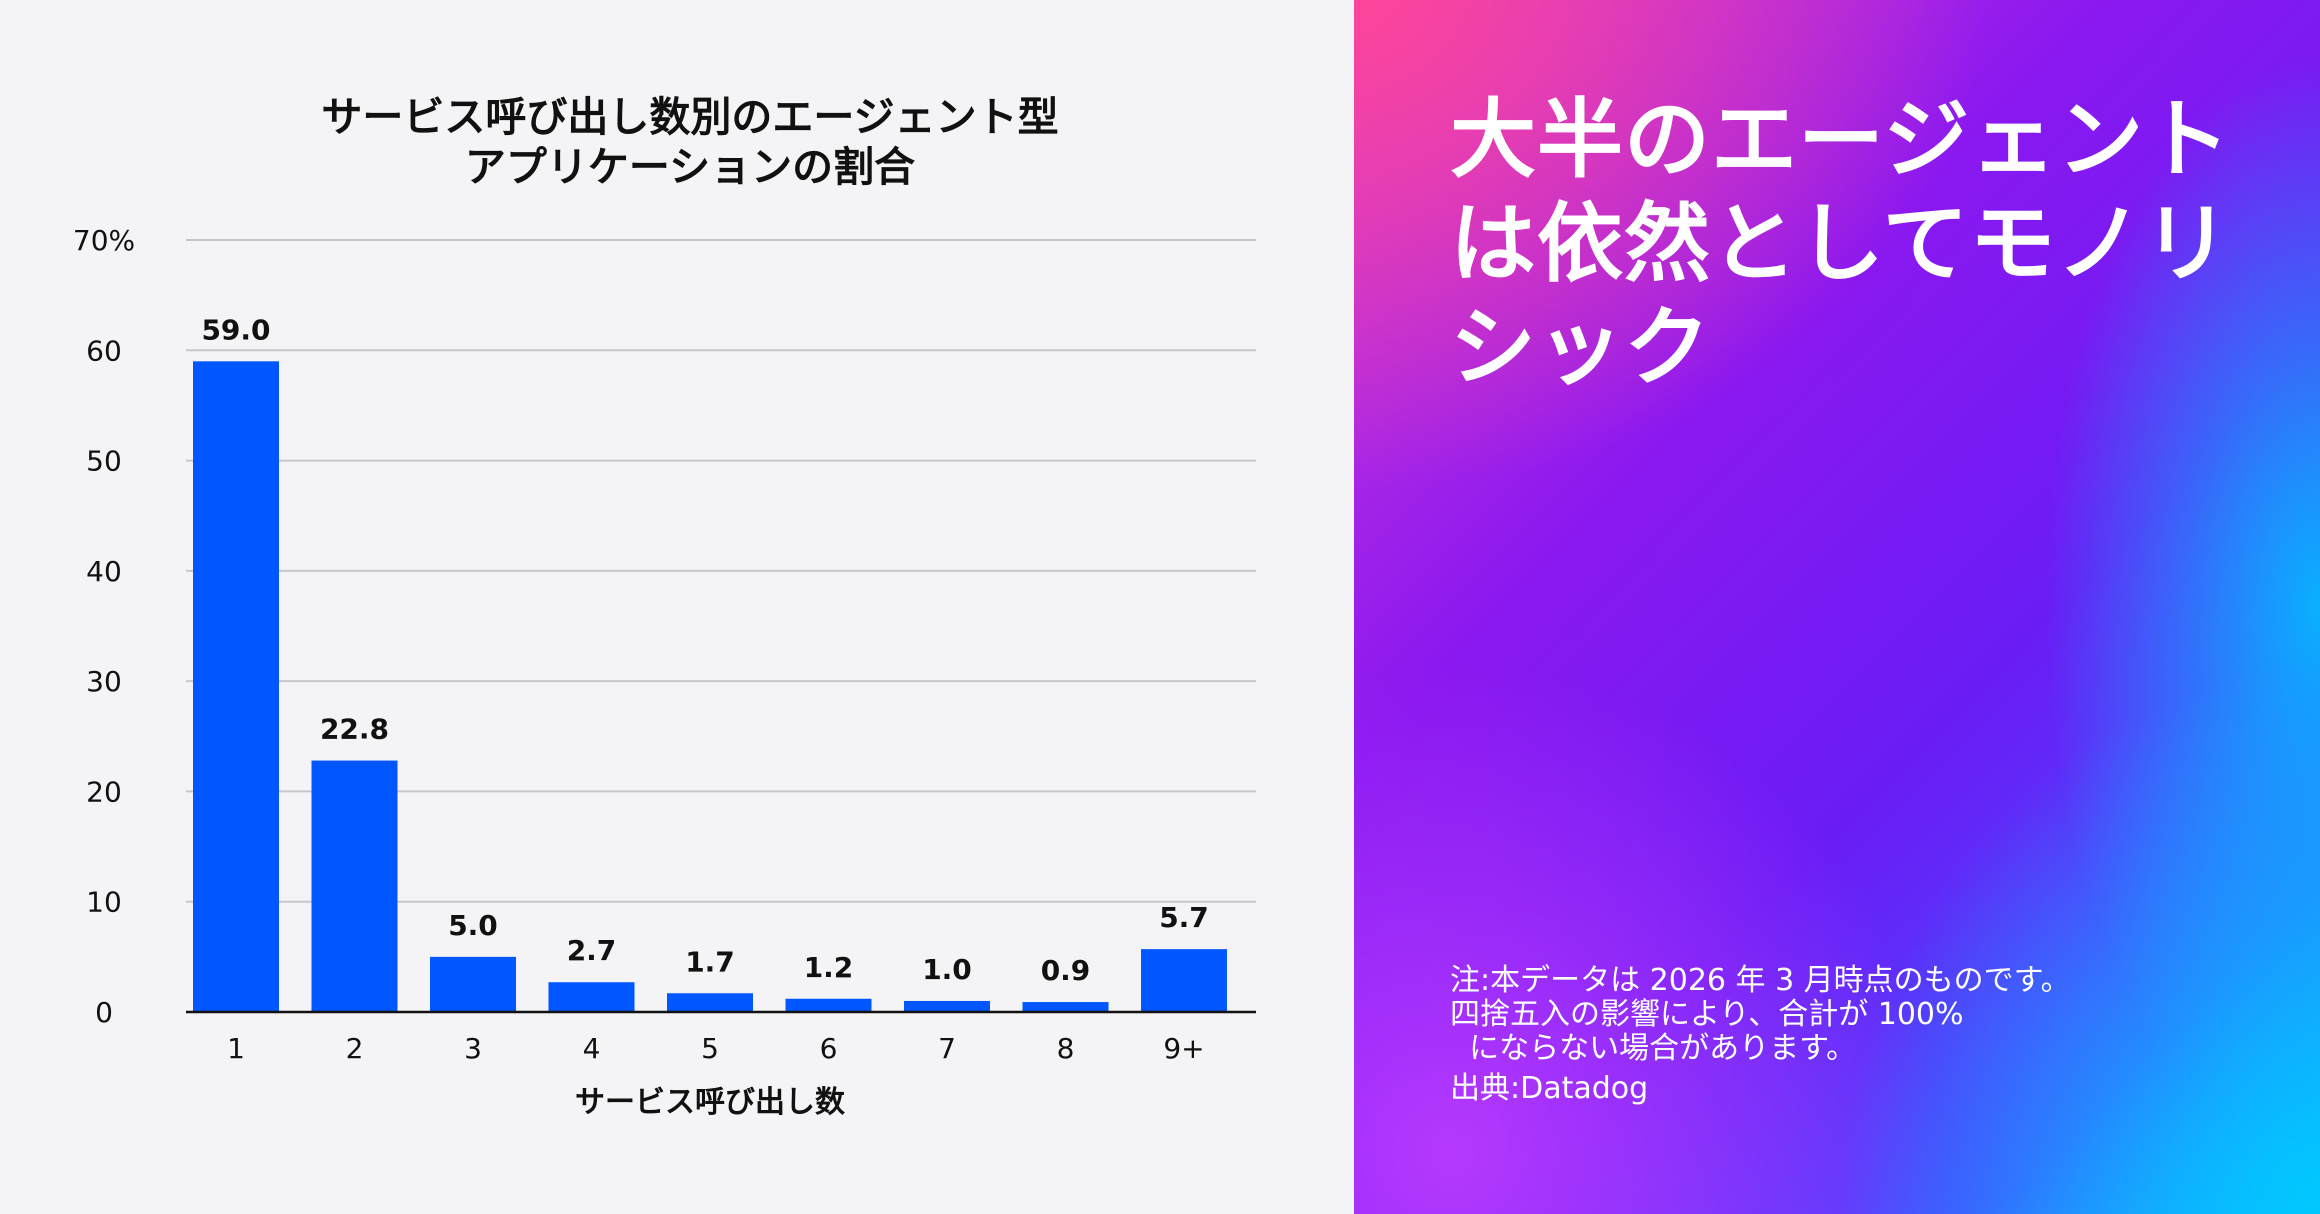 This screenshot has width=2320, height=1214. Describe the element at coordinates (710, 1102) in the screenshot. I see `x-axis-label: サービス呼び出し数` at that location.